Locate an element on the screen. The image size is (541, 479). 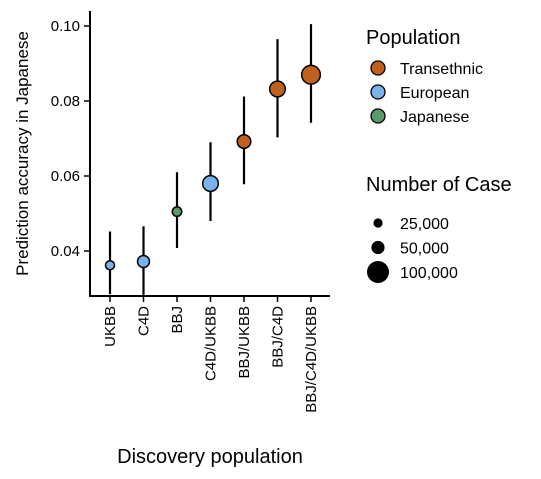
y-tick-label: 0.06 is located at coordinates (65, 176).